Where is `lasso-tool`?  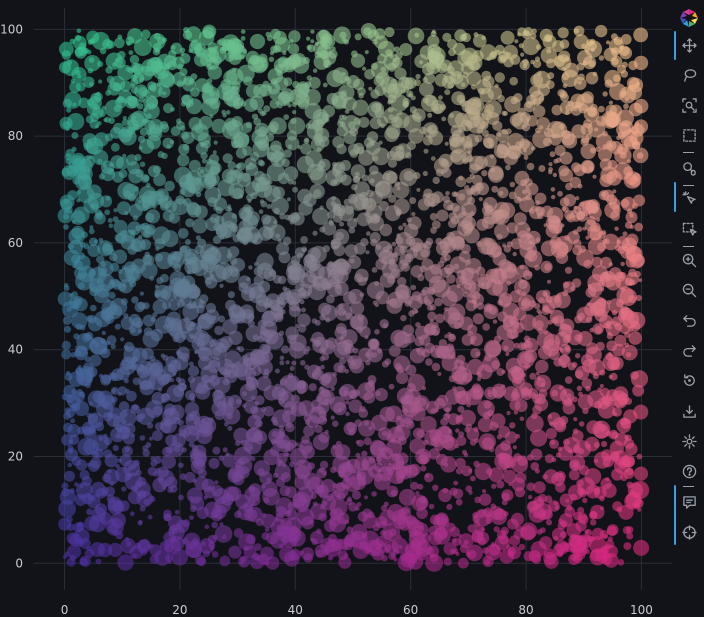 lasso-tool is located at coordinates (689, 75).